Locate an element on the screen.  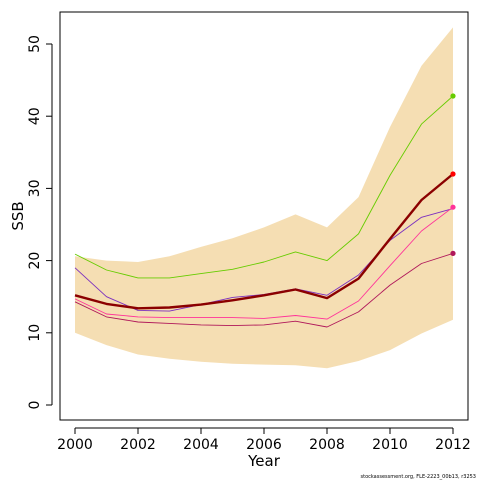
x-tick-label-1: 2002 is located at coordinates (138, 445).